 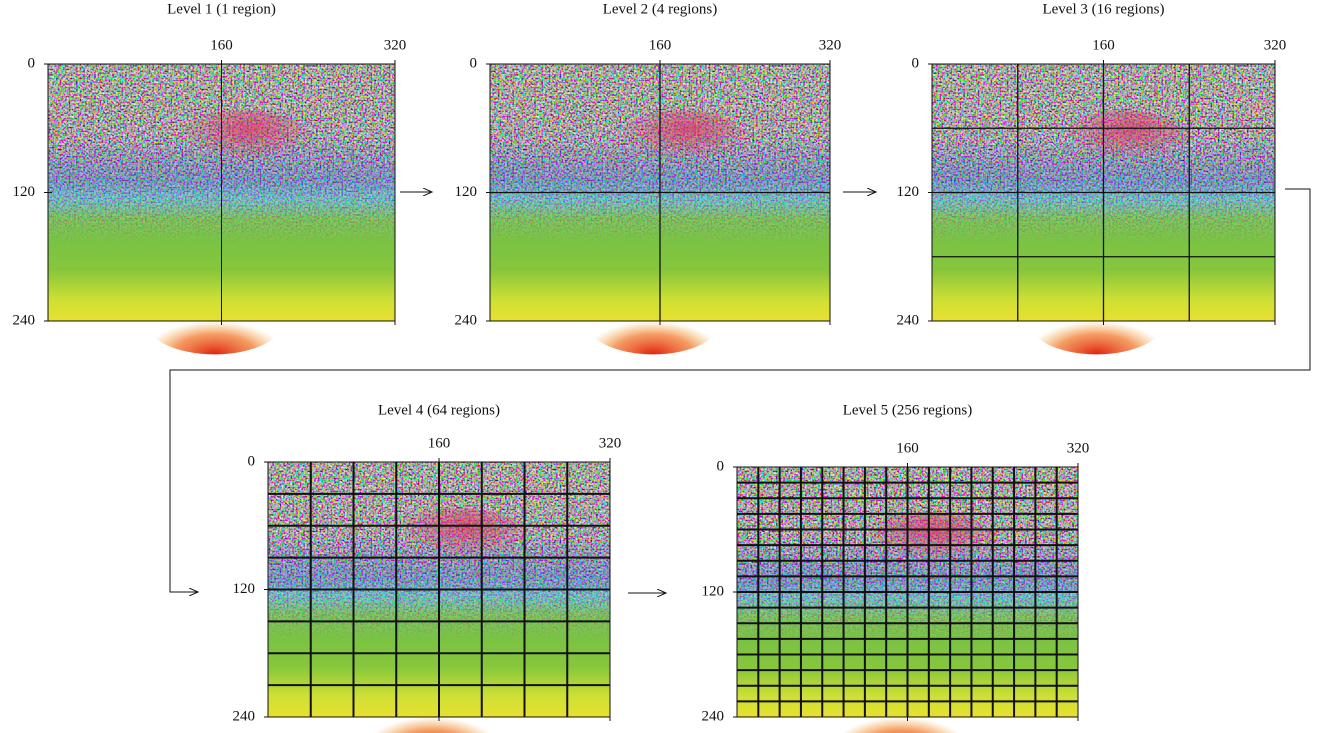 What do you see at coordinates (439, 410) in the screenshot?
I see `panel-title: Level 4 (64 regions)` at bounding box center [439, 410].